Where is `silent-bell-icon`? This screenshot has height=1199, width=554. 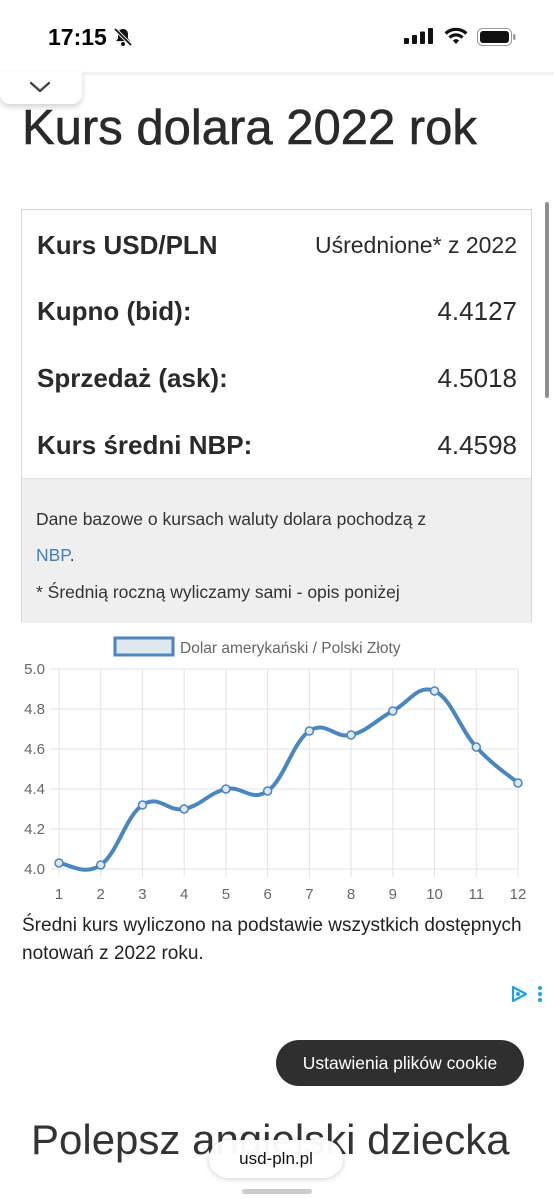
silent-bell-icon is located at coordinates (123, 39).